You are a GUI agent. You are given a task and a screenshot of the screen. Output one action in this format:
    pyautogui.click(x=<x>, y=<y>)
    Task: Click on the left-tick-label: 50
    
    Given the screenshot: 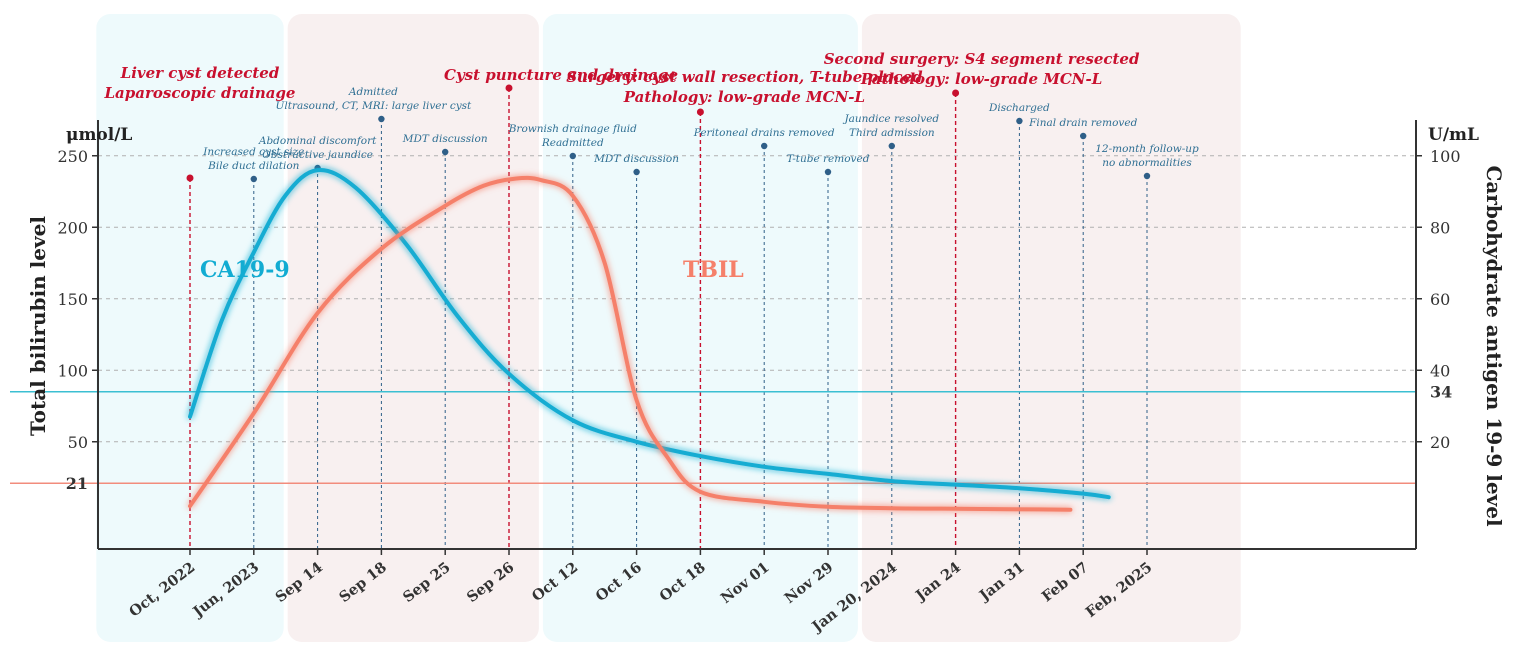 What is the action you would take?
    pyautogui.click(x=78, y=442)
    